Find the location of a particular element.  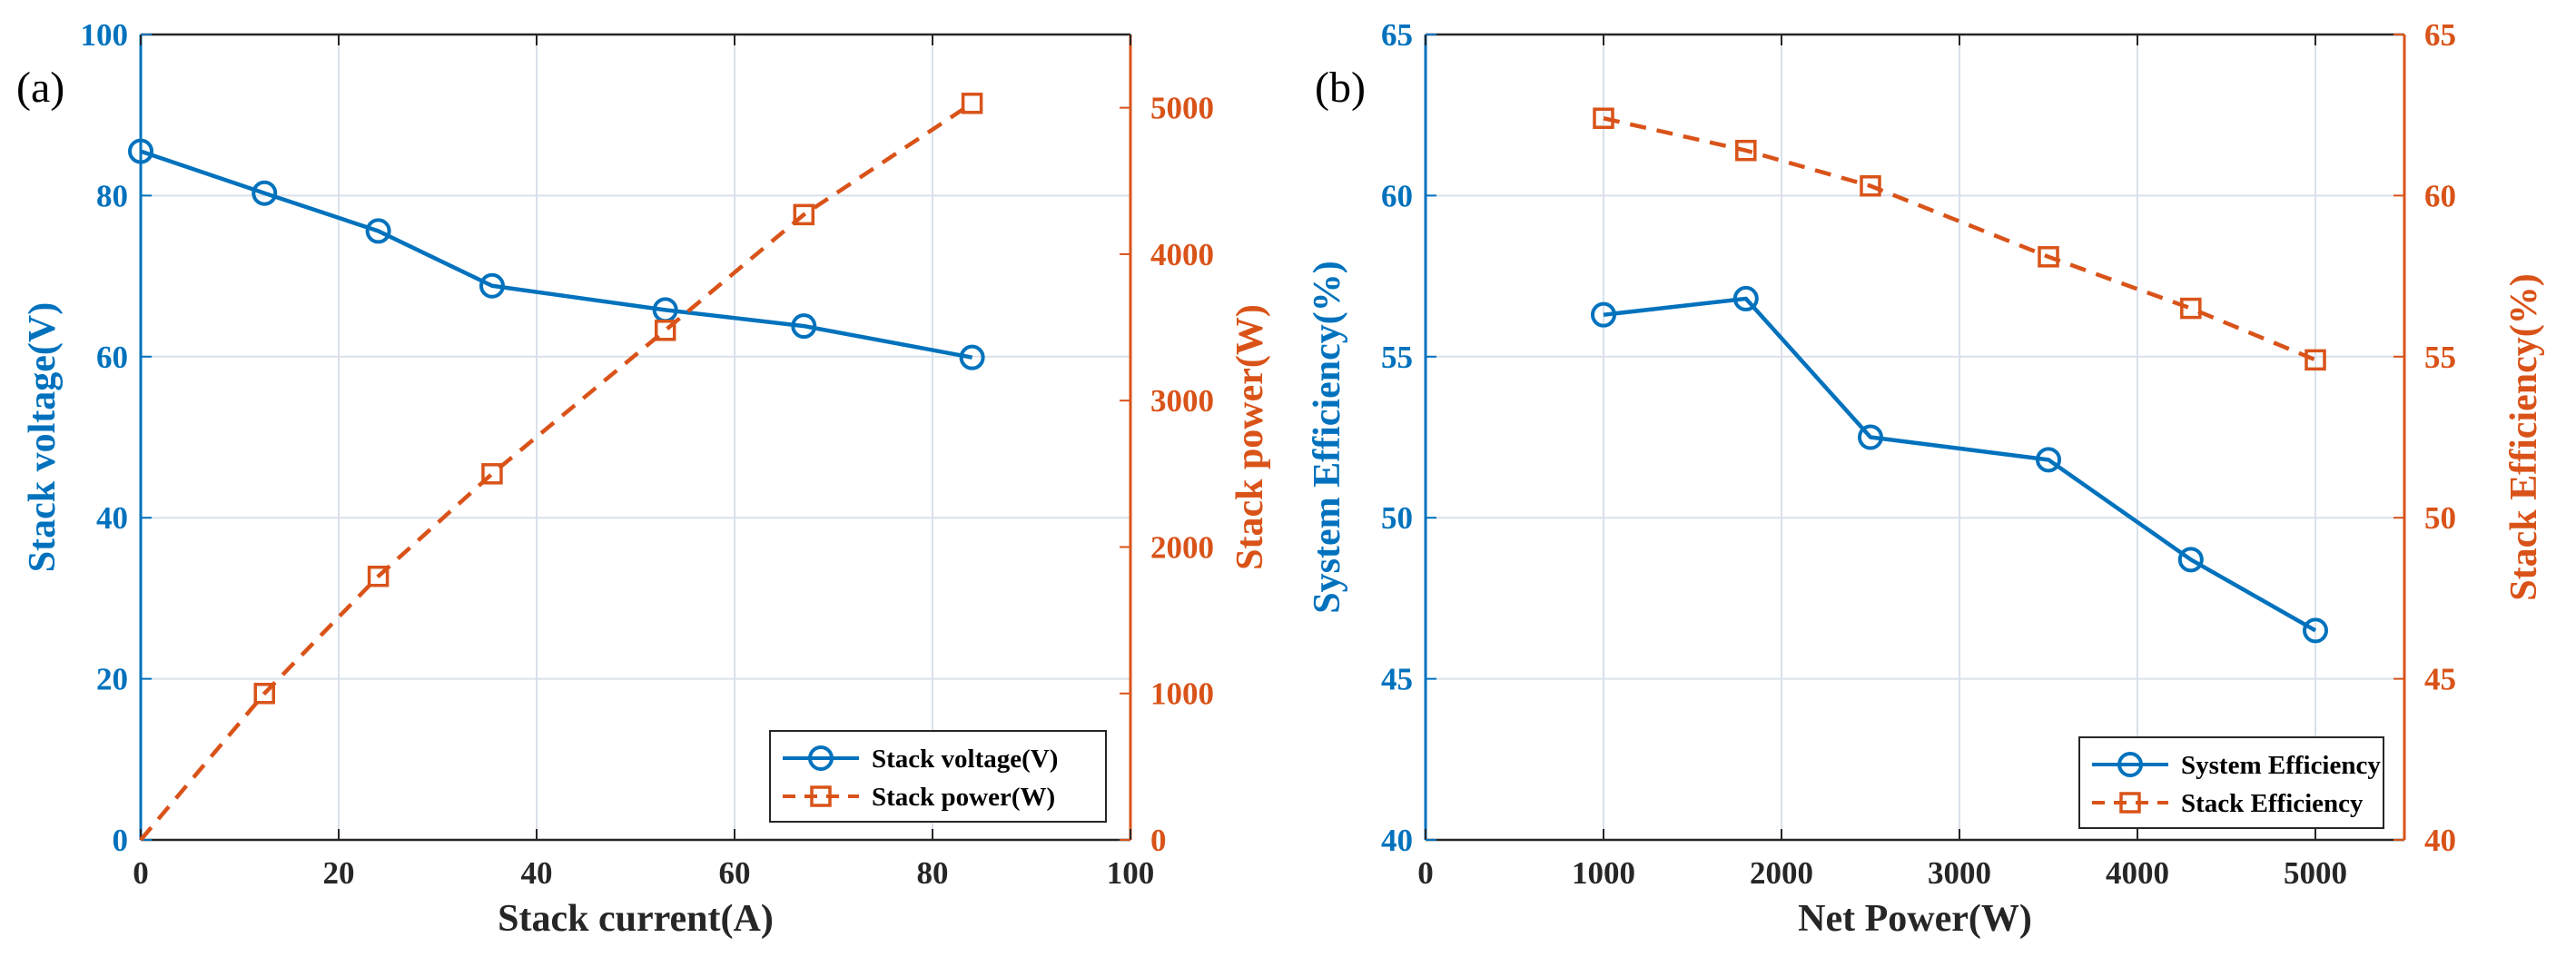

y-left-tick-label: 20 is located at coordinates (112, 679).